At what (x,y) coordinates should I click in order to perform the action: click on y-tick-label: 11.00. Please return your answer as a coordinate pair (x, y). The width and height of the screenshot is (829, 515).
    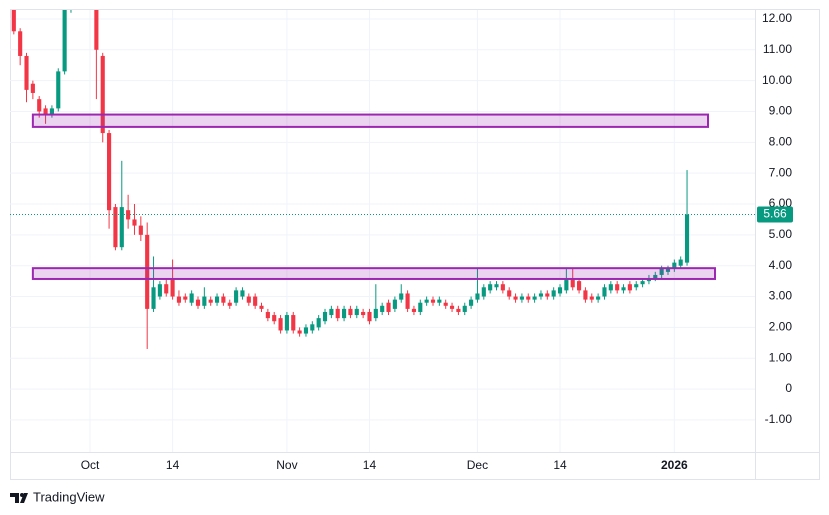
    Looking at the image, I should click on (777, 49).